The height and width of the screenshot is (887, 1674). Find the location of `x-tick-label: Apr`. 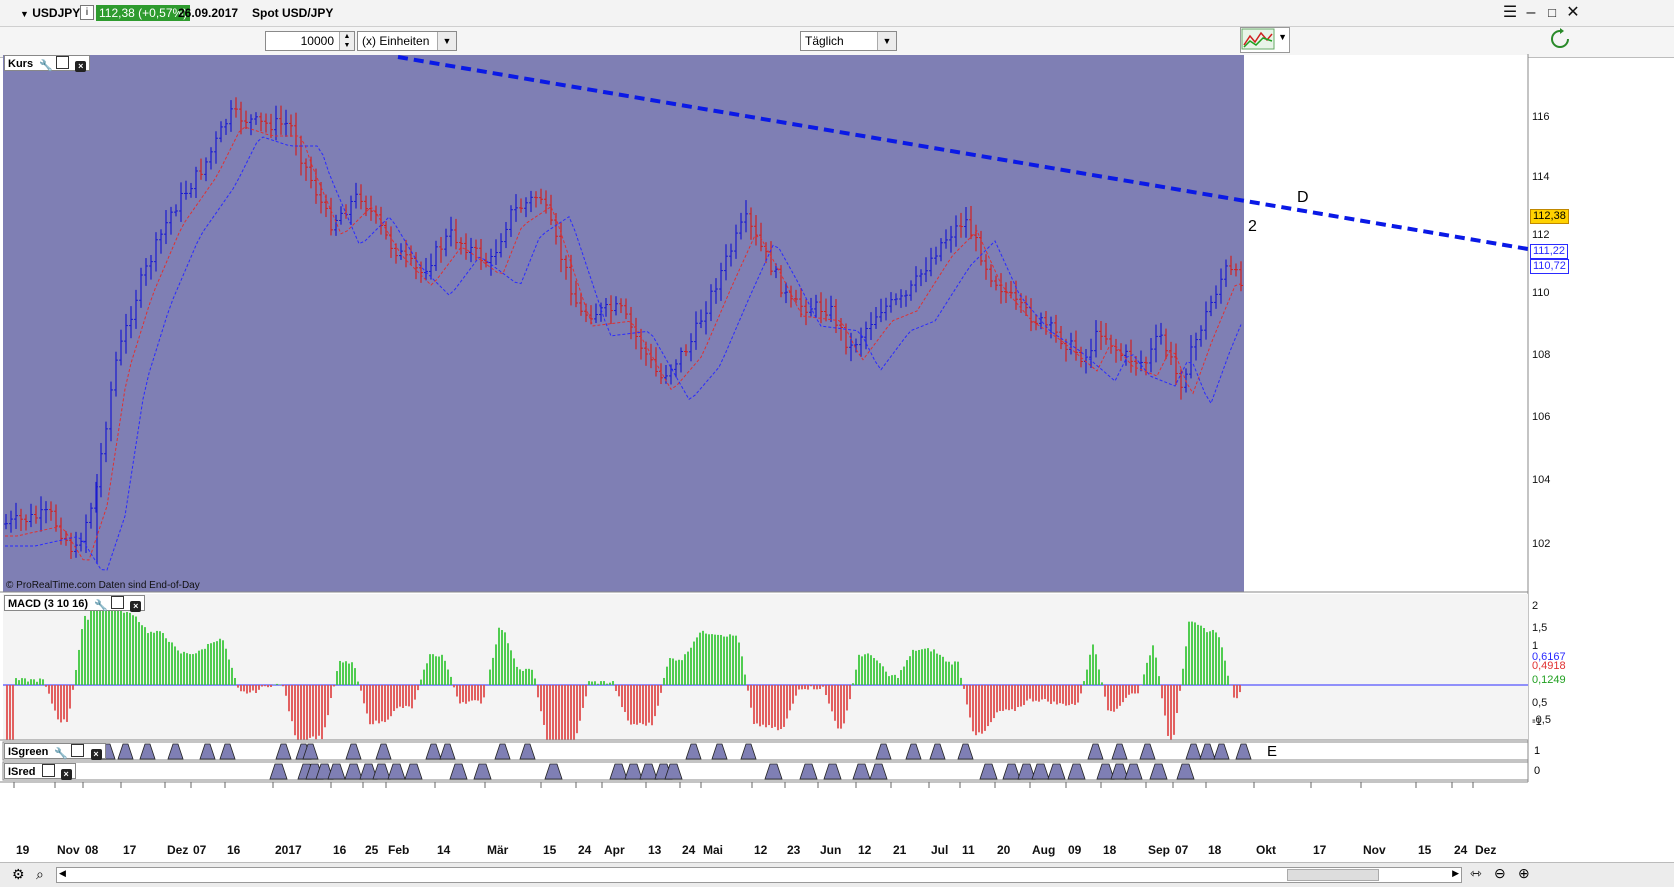

x-tick-label: Apr is located at coordinates (614, 850).